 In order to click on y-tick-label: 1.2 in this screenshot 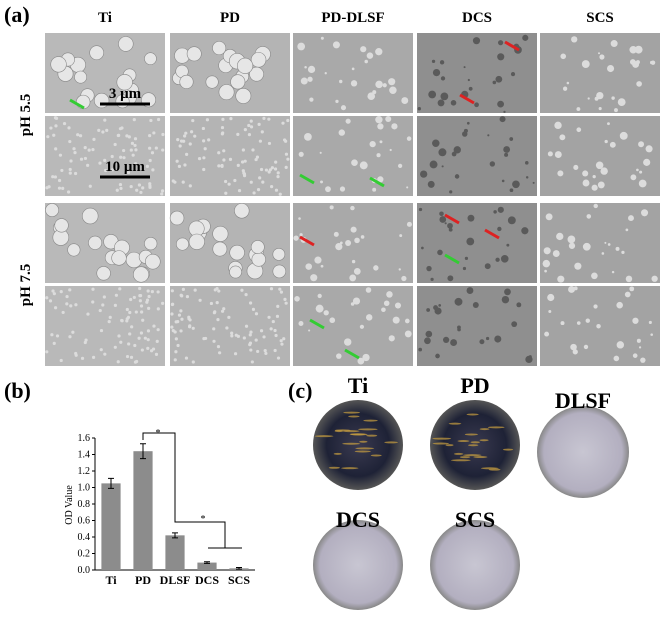, I will do `click(84, 471)`.